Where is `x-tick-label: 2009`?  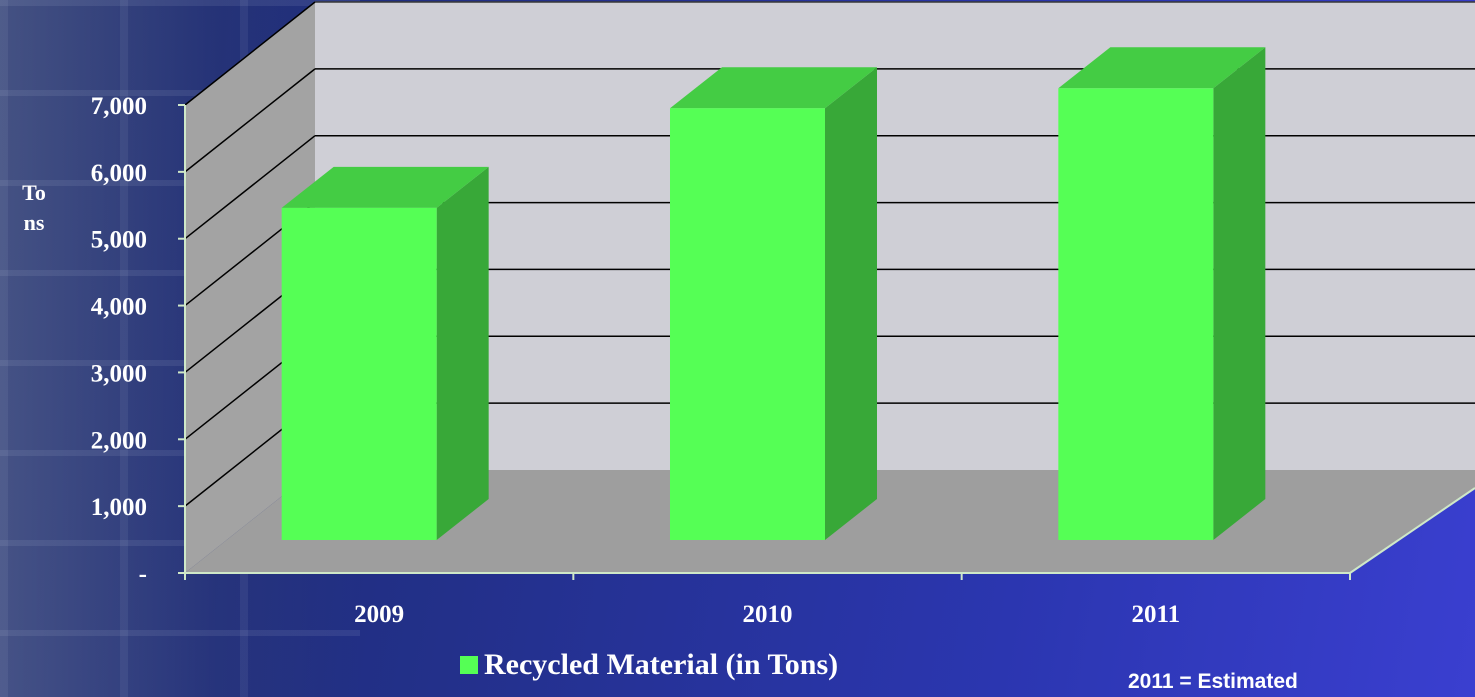
x-tick-label: 2009 is located at coordinates (379, 614).